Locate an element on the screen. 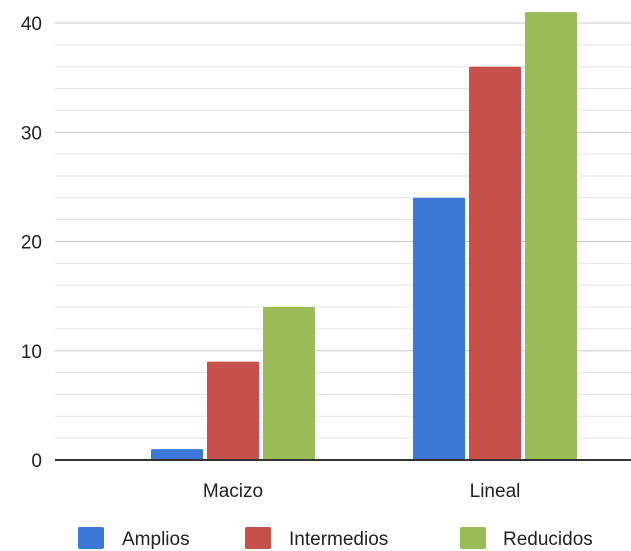  legend: Amplios Intermedios Reducidos is located at coordinates (335, 538).